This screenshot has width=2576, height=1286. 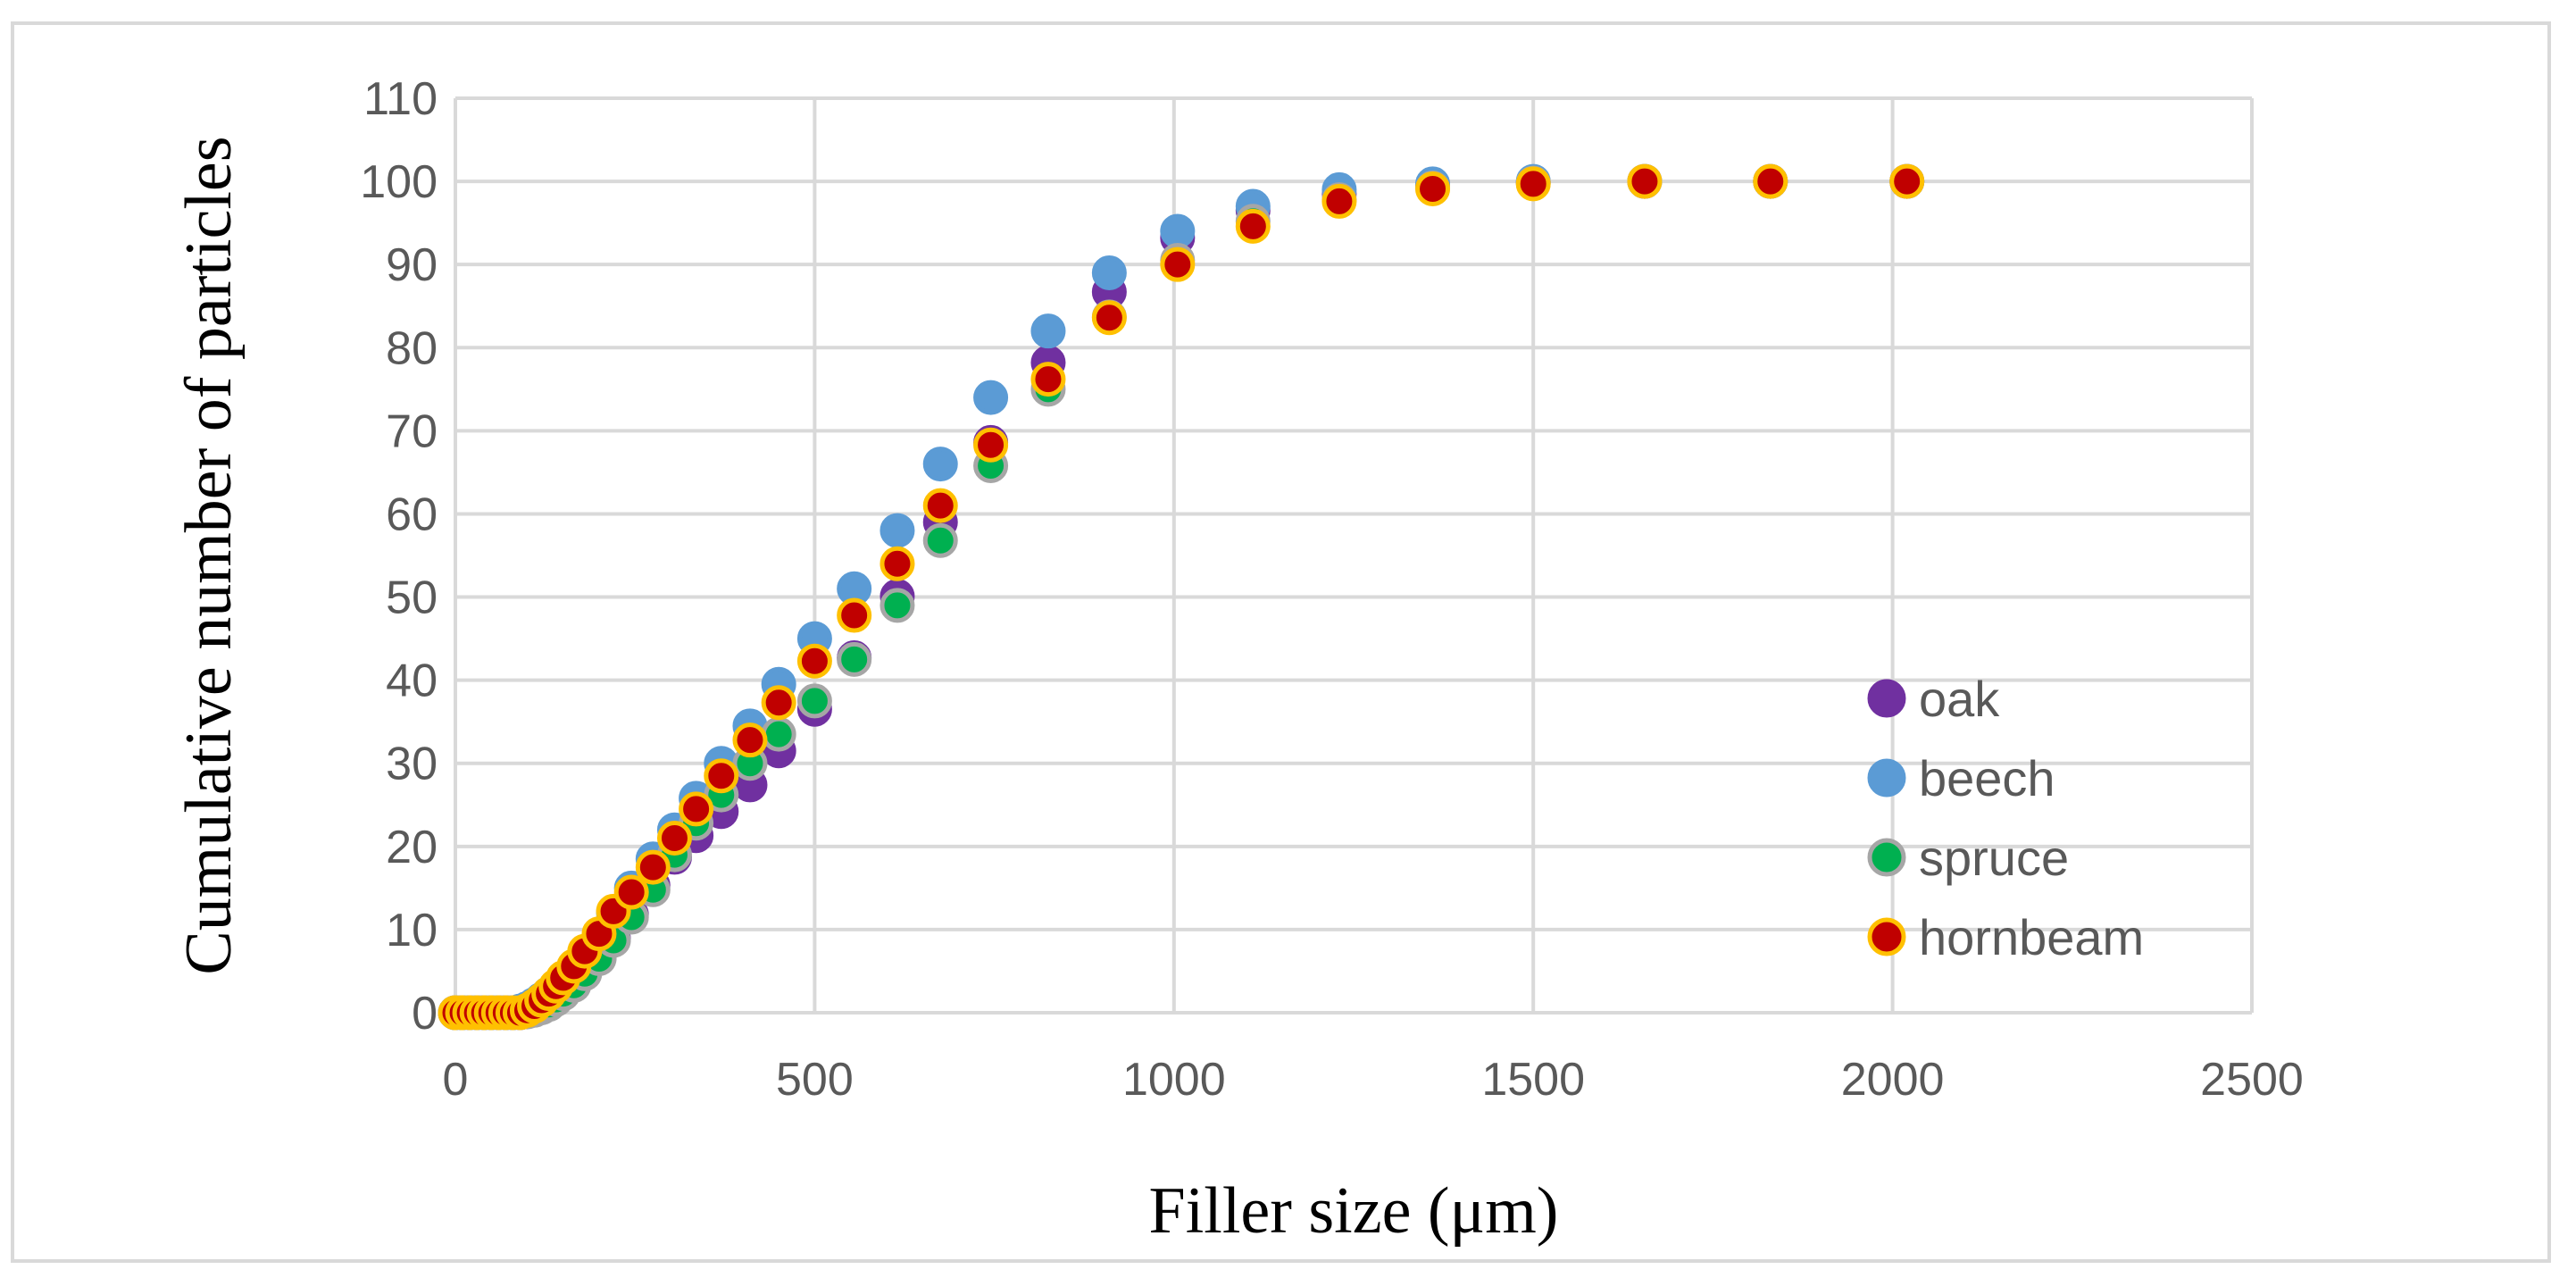 I want to click on y-tick-label: 70, so click(x=412, y=431).